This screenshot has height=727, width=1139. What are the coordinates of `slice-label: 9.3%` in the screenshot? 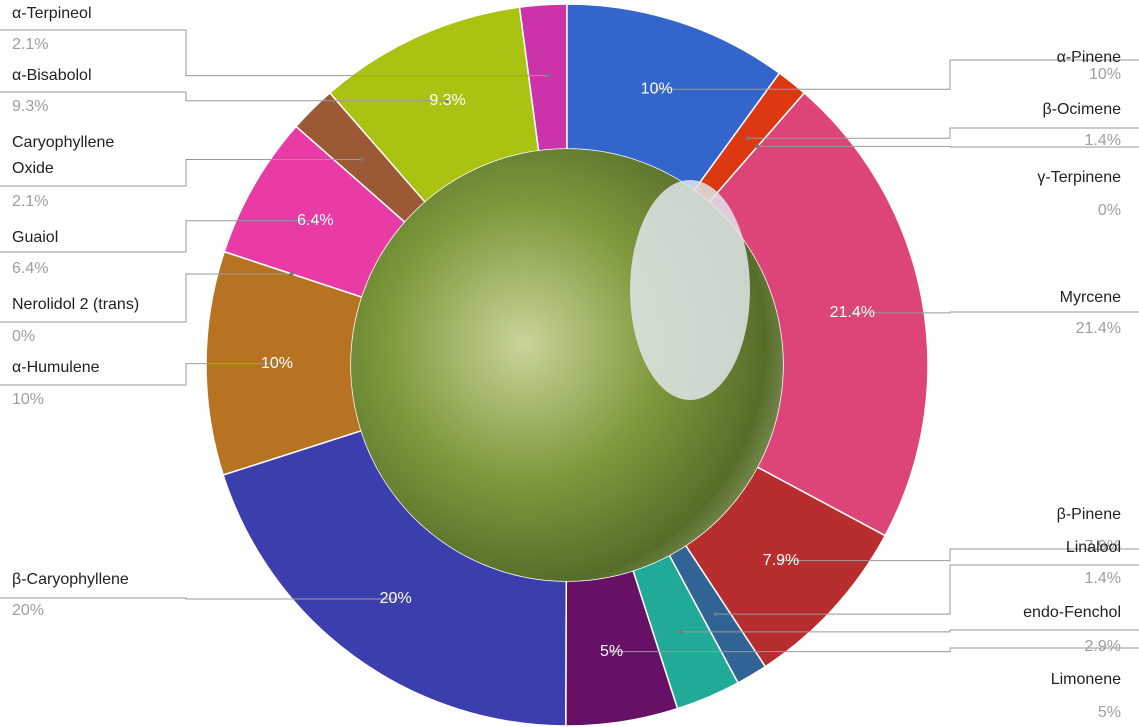 It's located at (447, 100).